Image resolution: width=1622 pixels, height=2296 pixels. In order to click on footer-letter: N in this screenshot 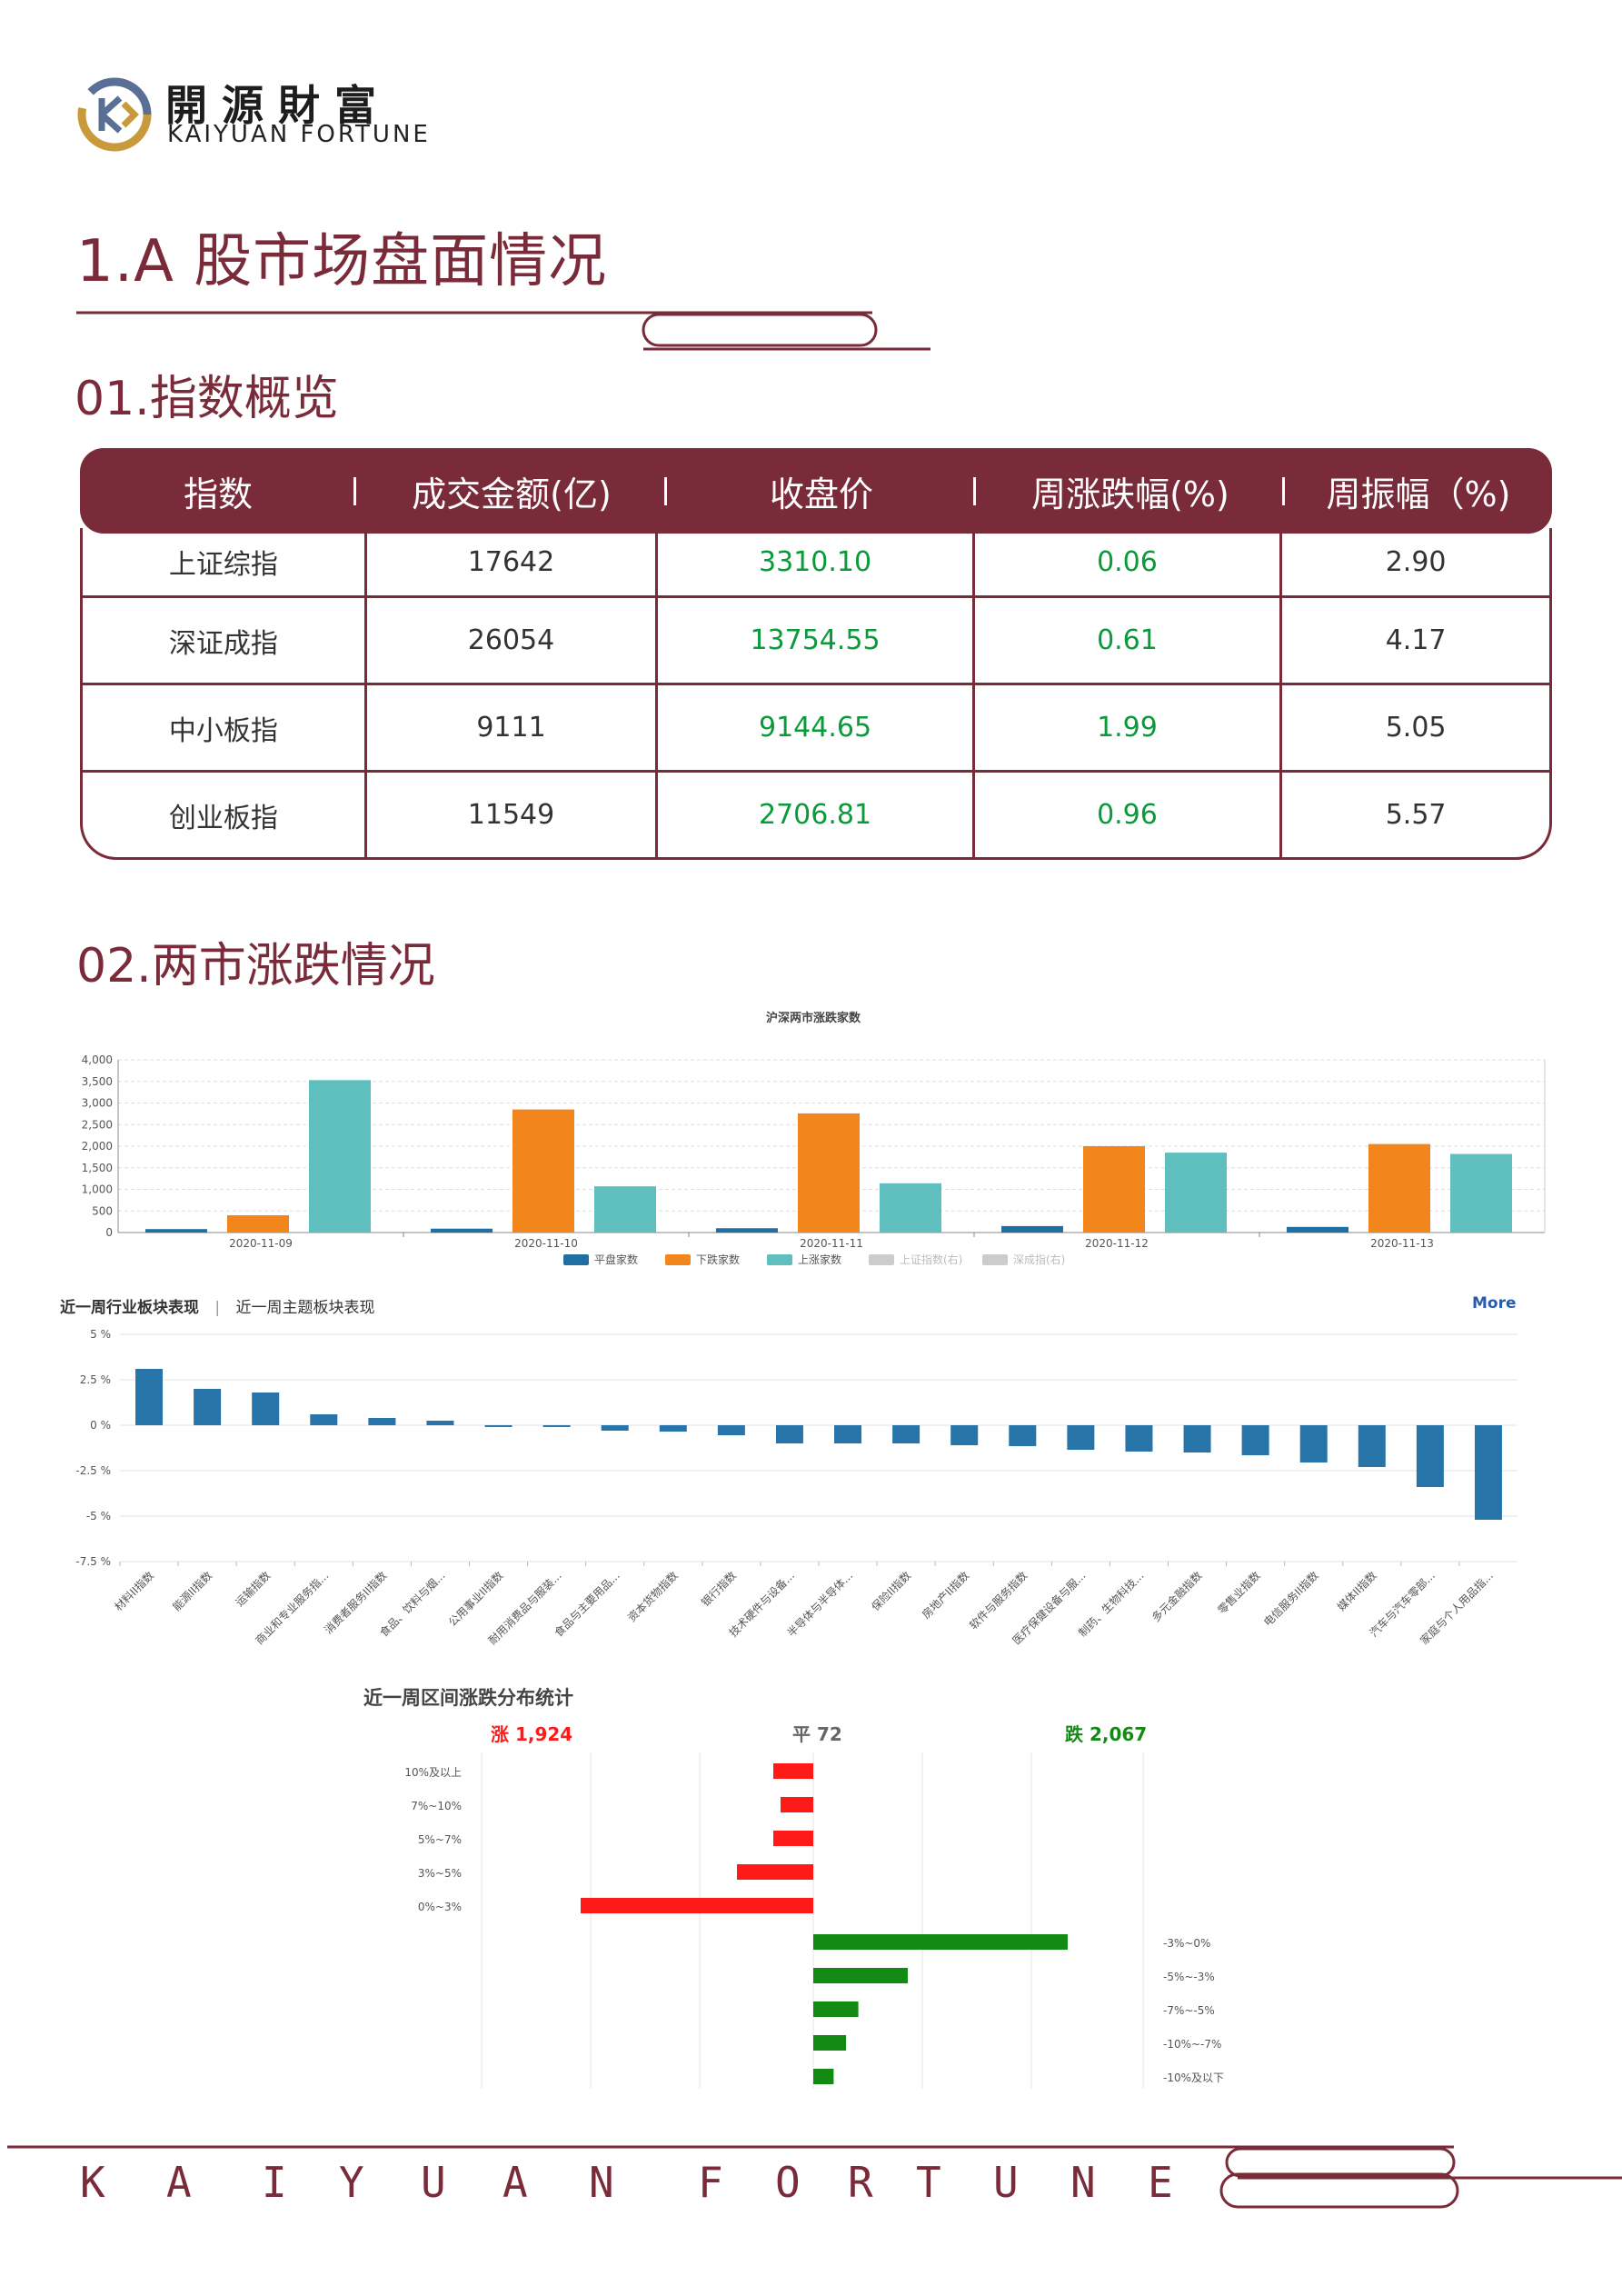, I will do `click(601, 2182)`.